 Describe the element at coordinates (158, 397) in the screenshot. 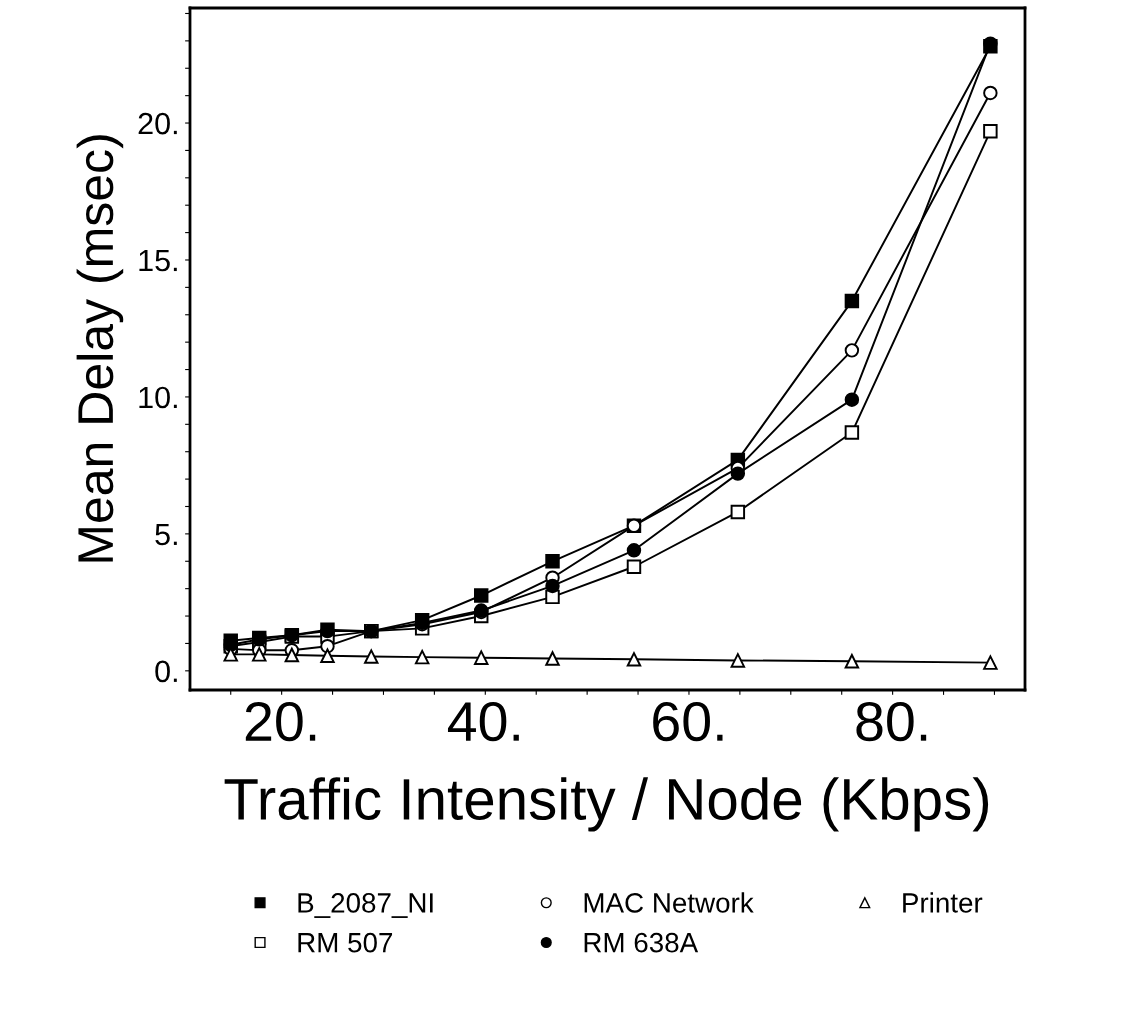

I see `y-tick-label: 10.` at that location.